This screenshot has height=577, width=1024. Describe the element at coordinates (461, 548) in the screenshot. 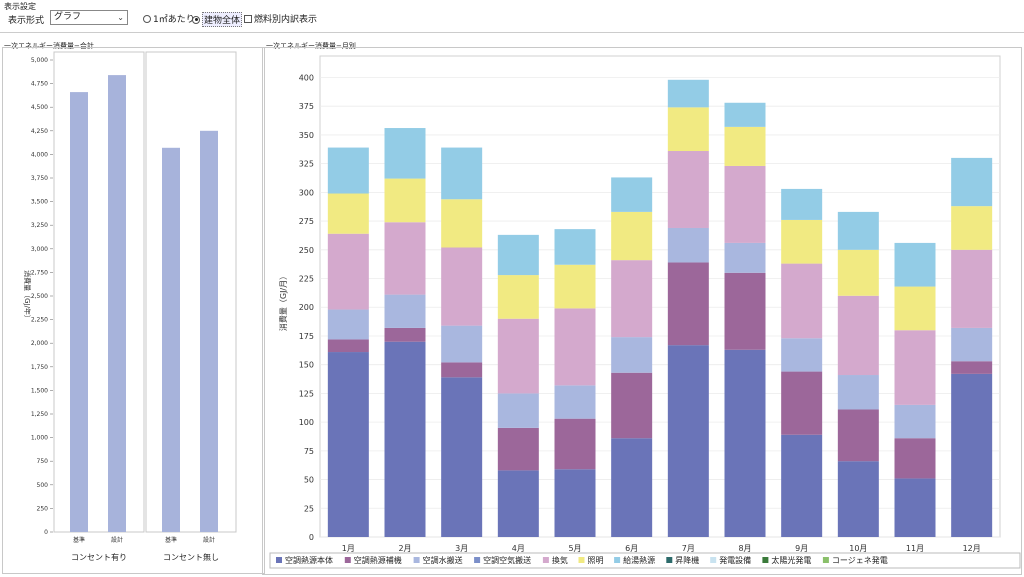

I see `right-x-tick-label: 3月` at that location.